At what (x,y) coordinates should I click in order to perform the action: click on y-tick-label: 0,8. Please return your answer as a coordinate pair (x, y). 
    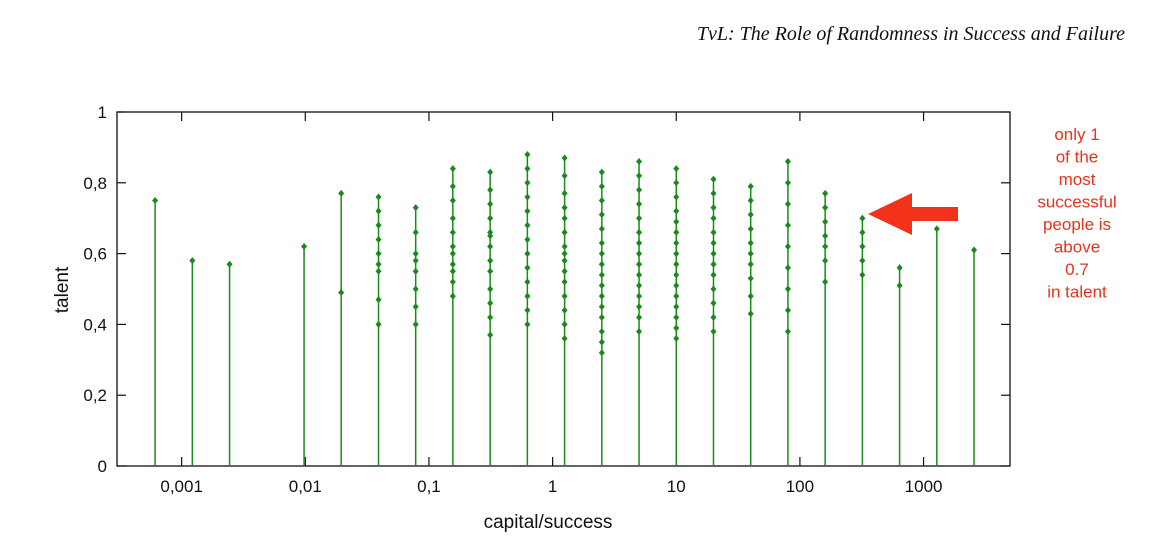
    Looking at the image, I should click on (95, 183).